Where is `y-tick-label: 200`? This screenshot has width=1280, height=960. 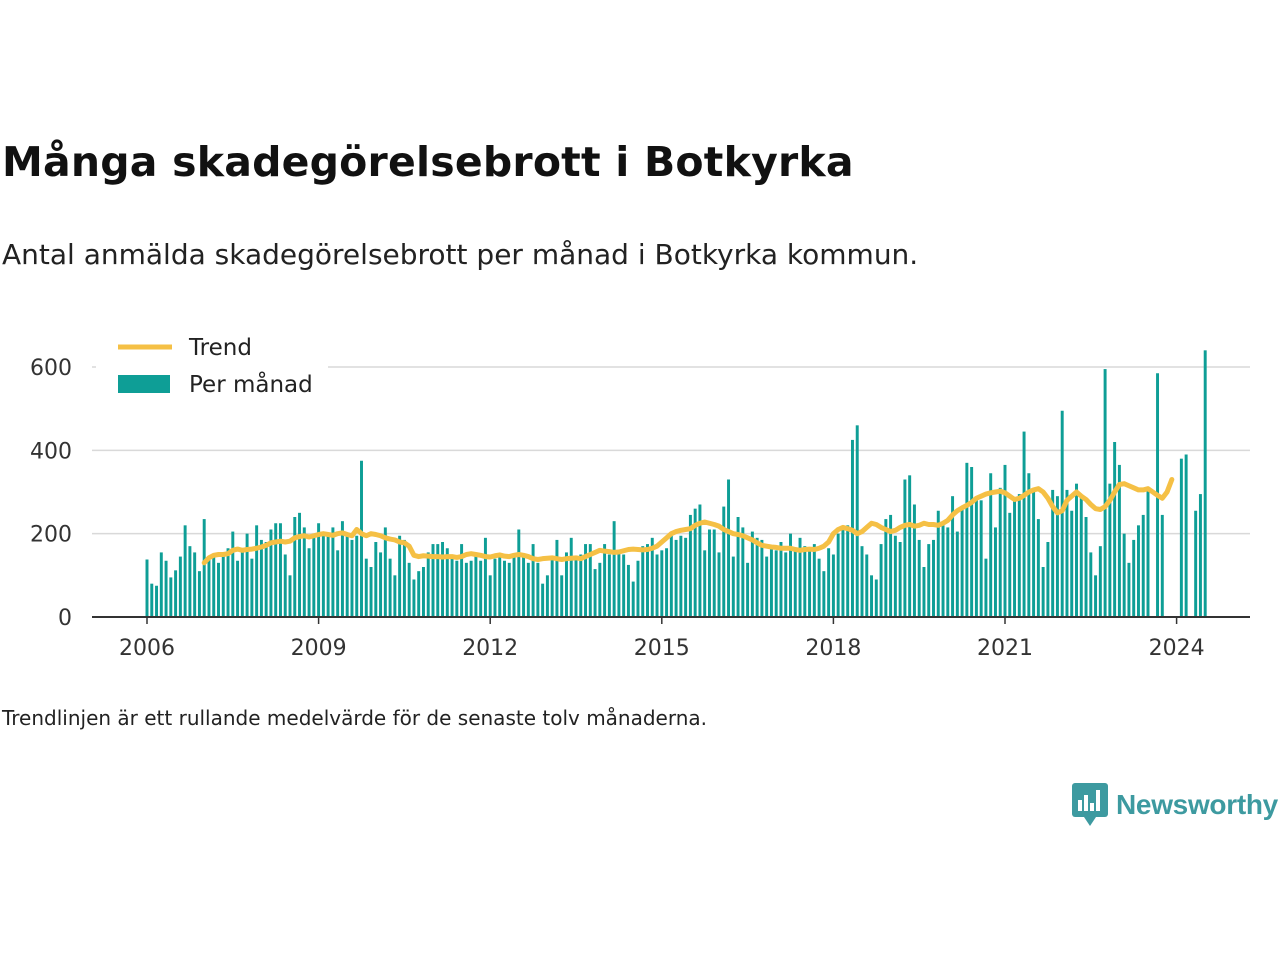
y-tick-label: 200 is located at coordinates (51, 535).